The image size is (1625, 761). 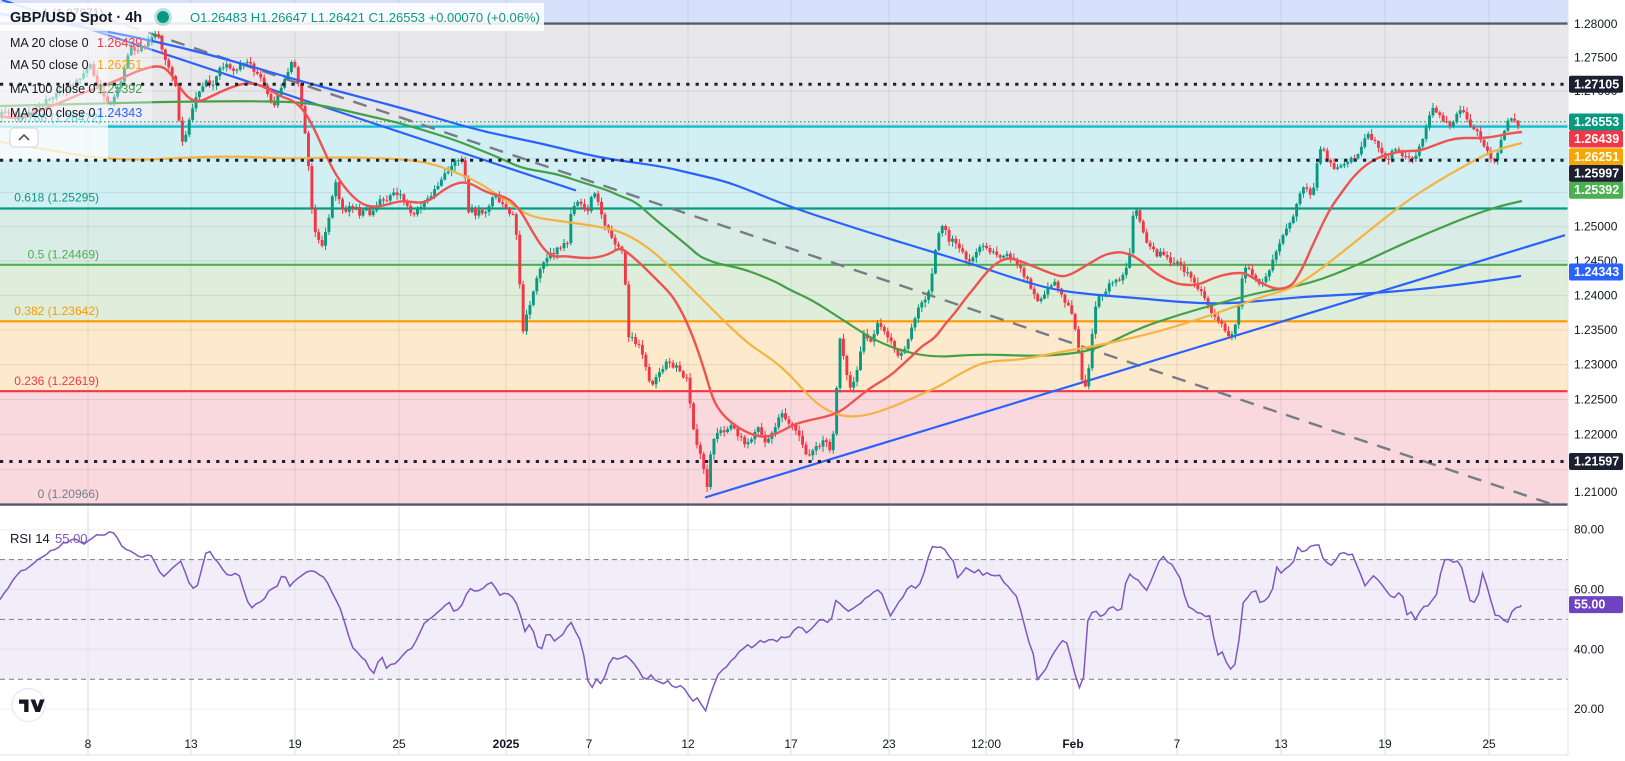 I want to click on svg-text: 17, so click(x=791, y=744).